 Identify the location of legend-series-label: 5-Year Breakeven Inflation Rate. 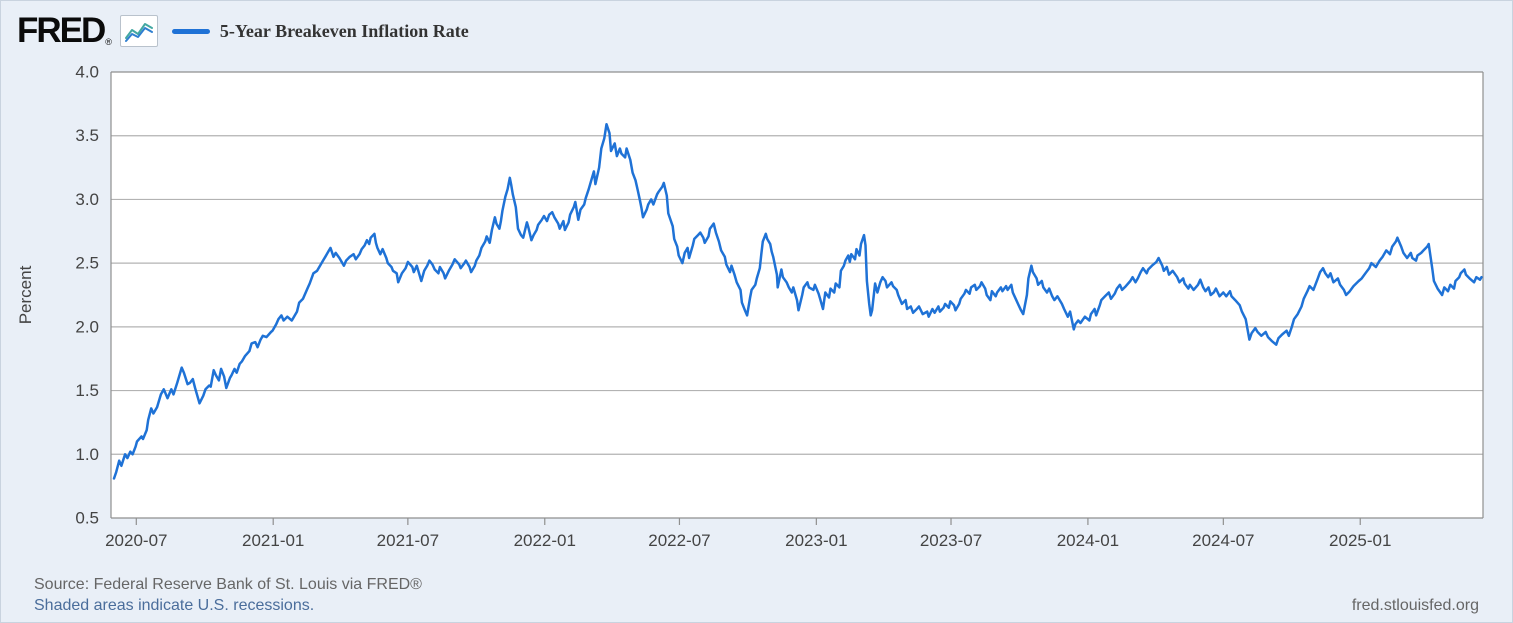
(344, 30).